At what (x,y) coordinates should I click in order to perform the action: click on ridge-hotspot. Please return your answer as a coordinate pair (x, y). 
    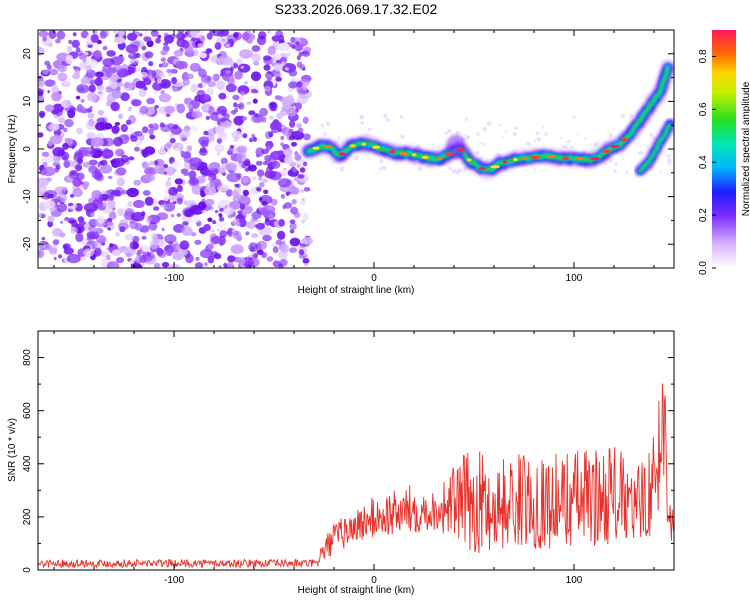
    Looking at the image, I should click on (525, 158).